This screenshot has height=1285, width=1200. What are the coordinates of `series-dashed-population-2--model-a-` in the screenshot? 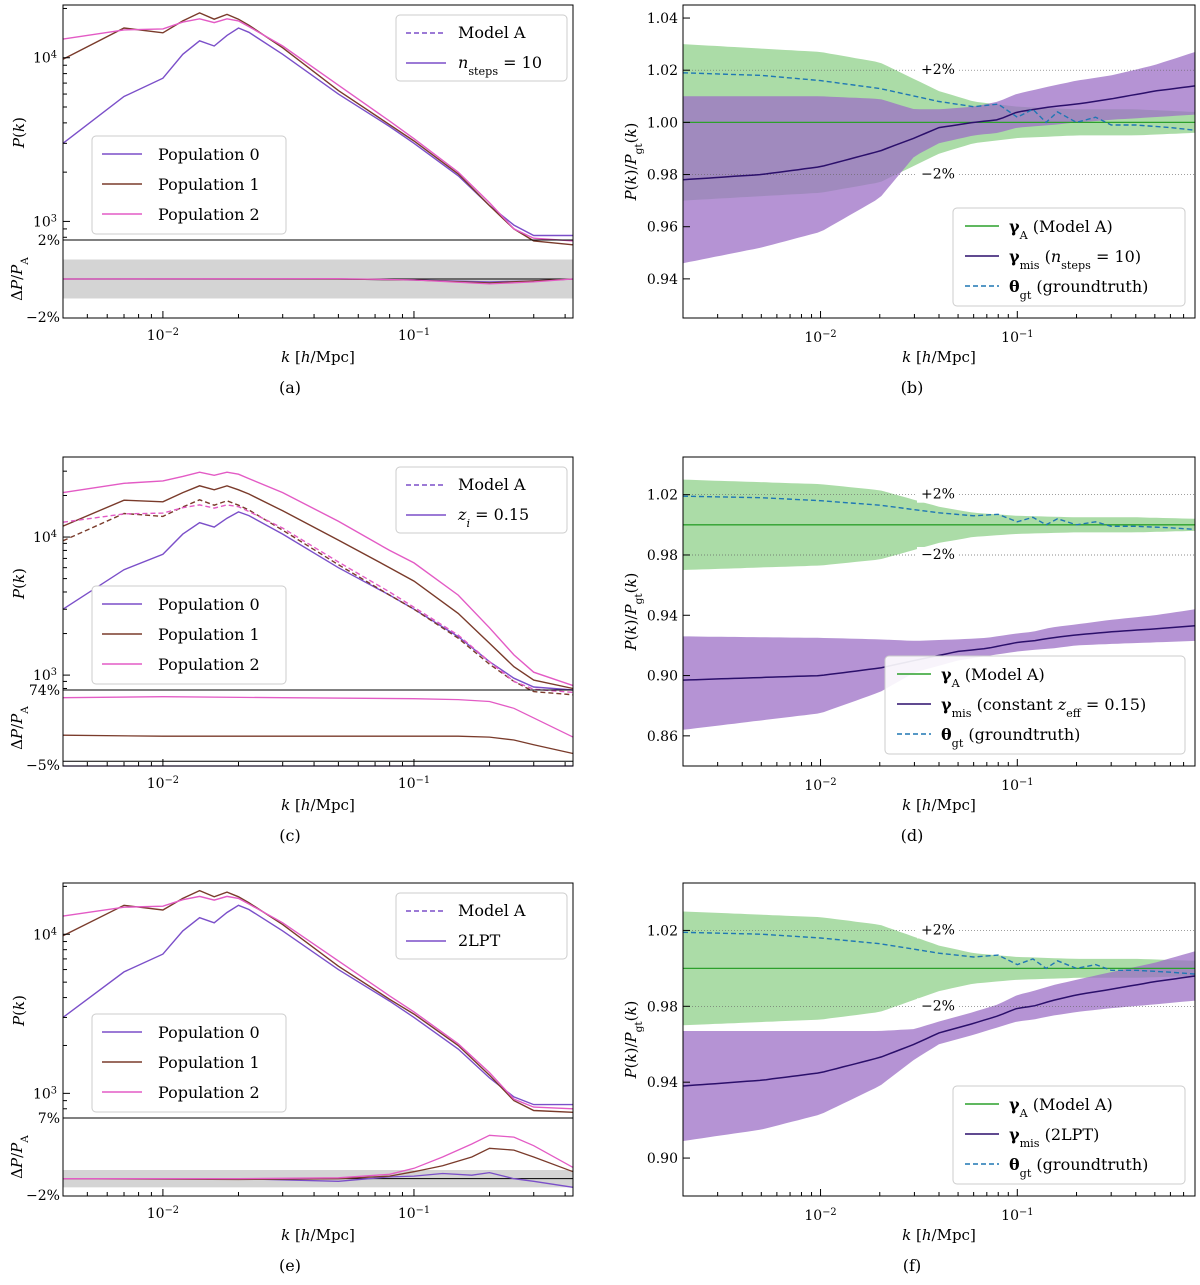 It's located at (318, 599).